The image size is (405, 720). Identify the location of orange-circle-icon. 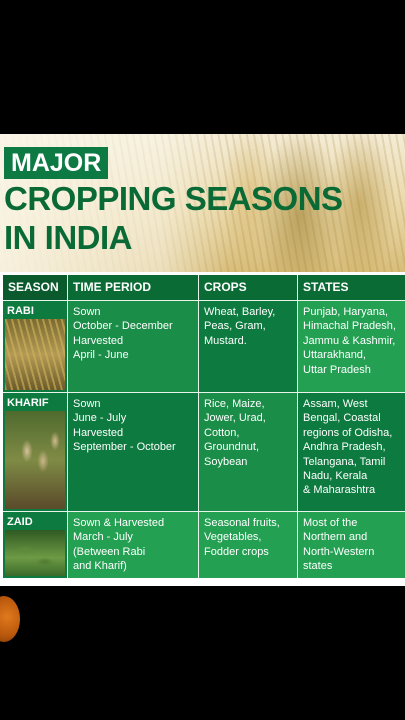
(10, 619).